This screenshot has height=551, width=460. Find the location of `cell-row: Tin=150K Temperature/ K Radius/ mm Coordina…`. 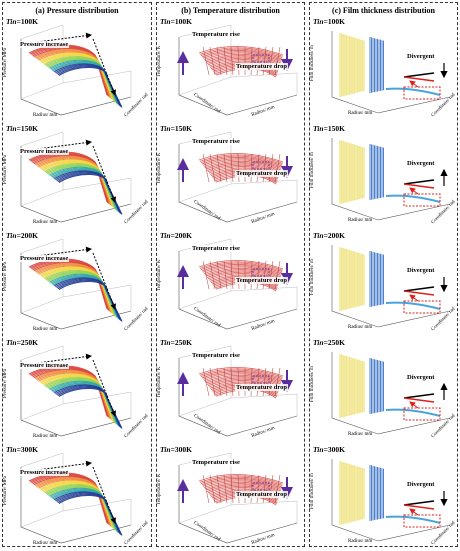

cell-row: Tin=150K Temperature/ K Radius/ mm Coordina… is located at coordinates (230, 177).